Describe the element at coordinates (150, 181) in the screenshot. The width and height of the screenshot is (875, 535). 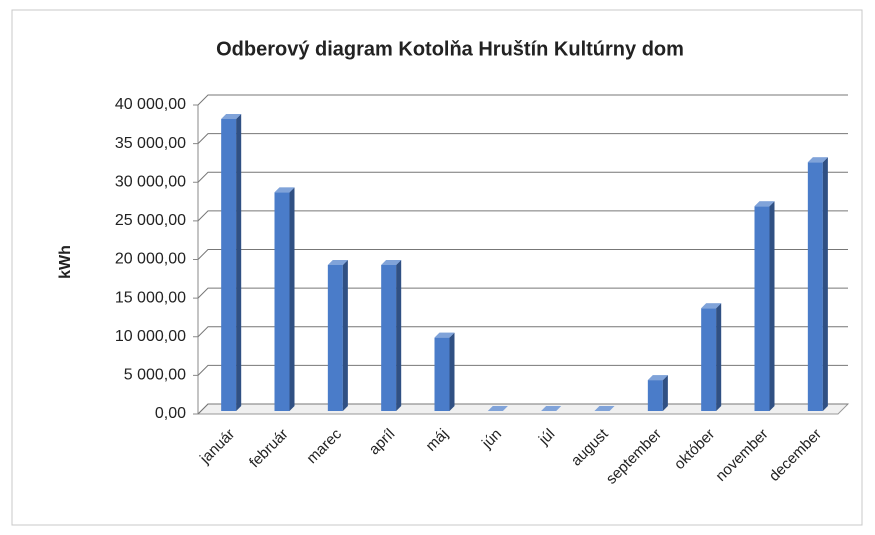
I see `y-tick-label: 30 000,00` at that location.